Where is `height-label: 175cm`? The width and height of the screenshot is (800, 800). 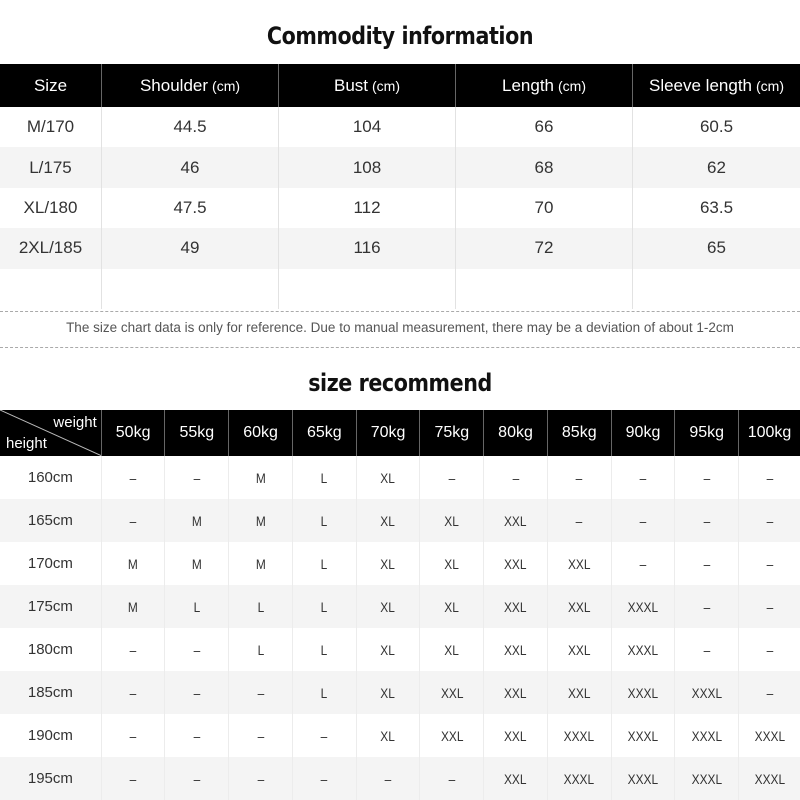
height-label: 175cm is located at coordinates (51, 606).